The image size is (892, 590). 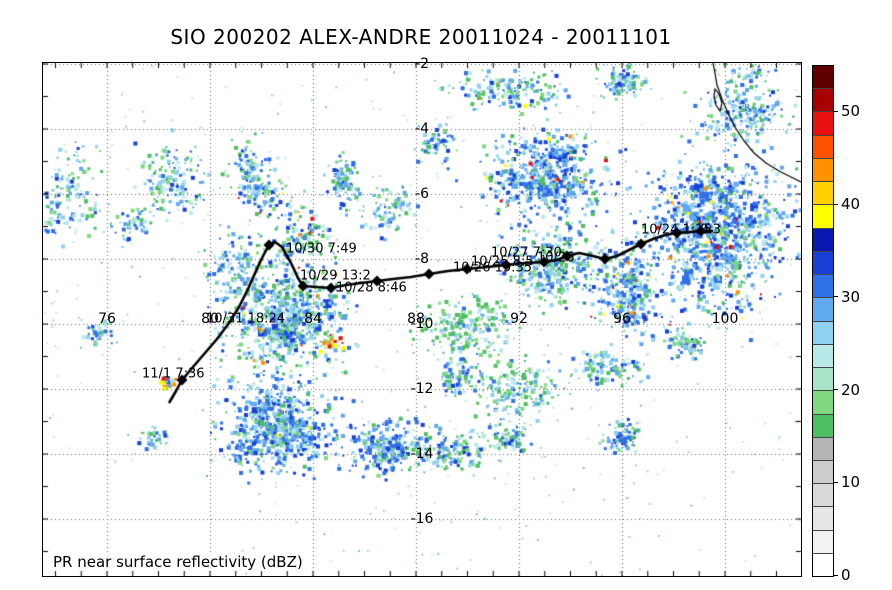 I want to click on track-time-label: 11/1 7:36, so click(x=173, y=374).